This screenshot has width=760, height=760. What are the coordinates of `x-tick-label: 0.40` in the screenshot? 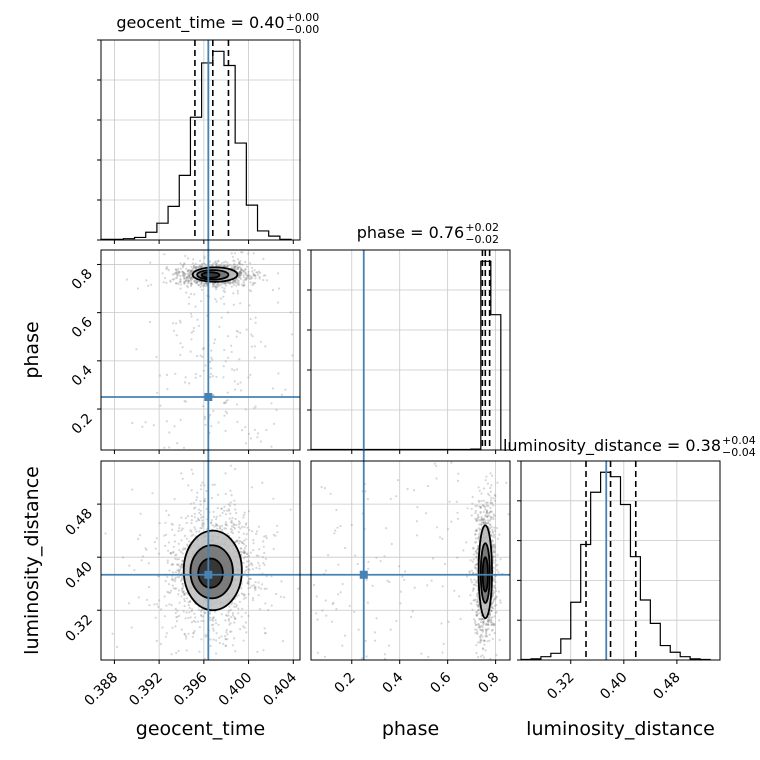 It's located at (613, 686).